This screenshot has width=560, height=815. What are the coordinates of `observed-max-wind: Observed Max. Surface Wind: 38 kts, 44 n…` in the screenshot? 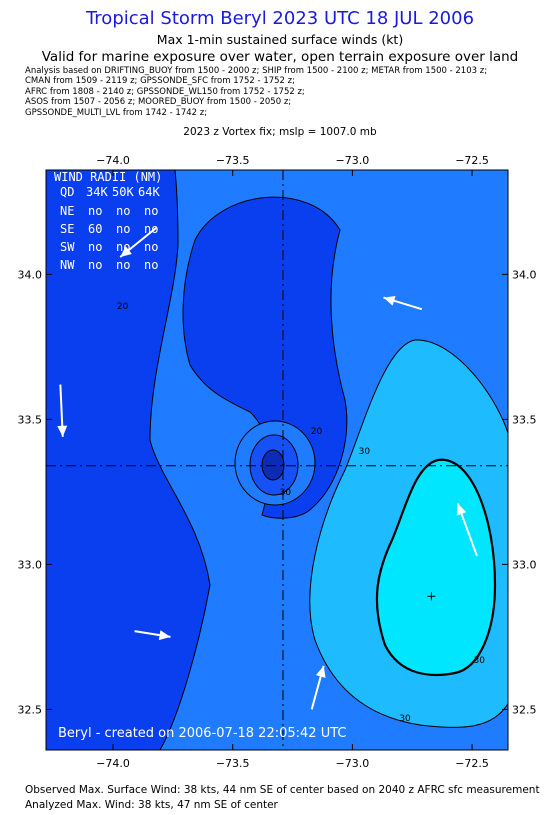 It's located at (282, 790).